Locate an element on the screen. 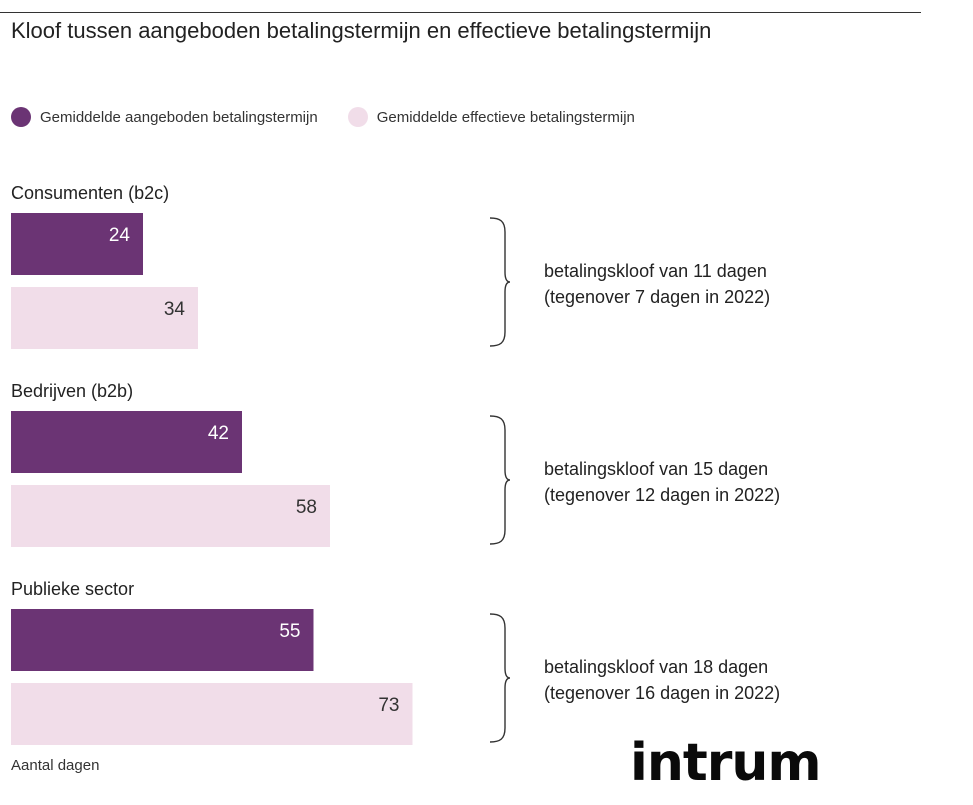  gap-annotation-line2: (tegenover 7 dagen in 2022) is located at coordinates (657, 297).